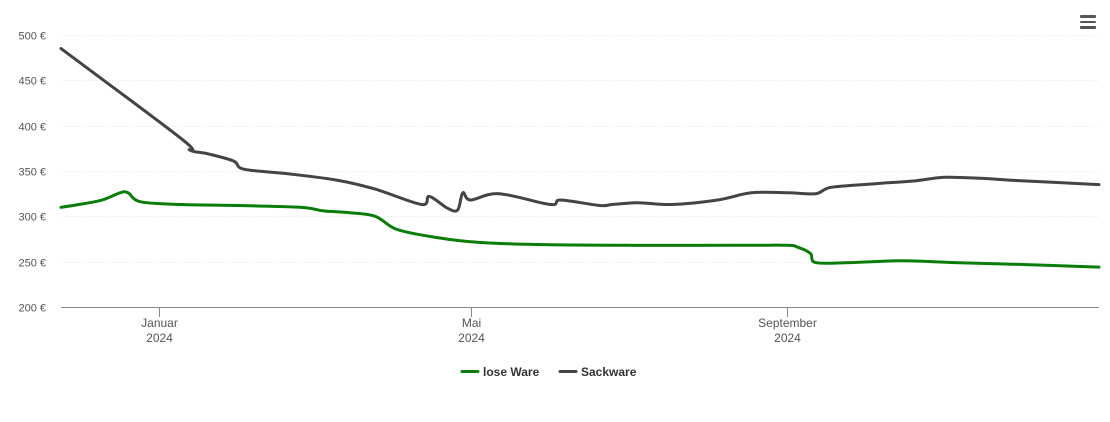  What do you see at coordinates (32, 82) in the screenshot?
I see `y-tick-label: 450 €` at bounding box center [32, 82].